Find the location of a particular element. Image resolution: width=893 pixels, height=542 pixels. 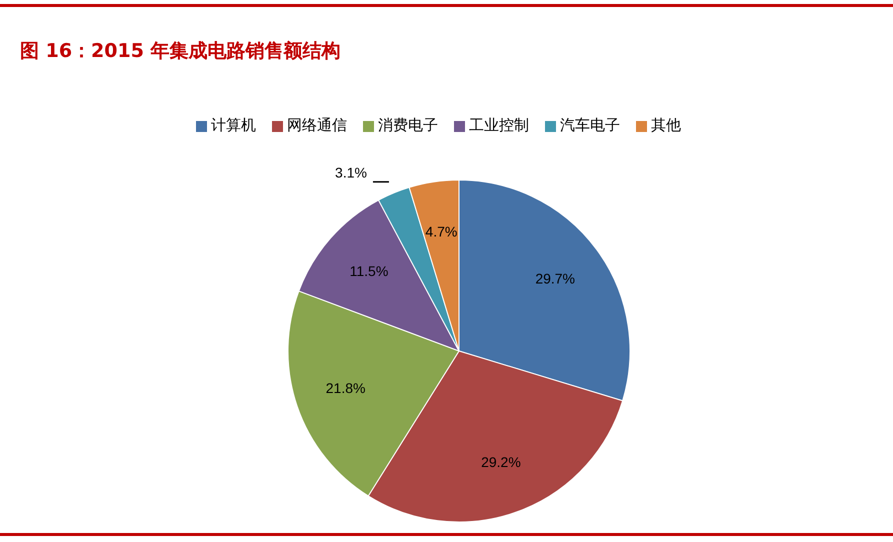

legend-label: 汽车电子 is located at coordinates (590, 125).